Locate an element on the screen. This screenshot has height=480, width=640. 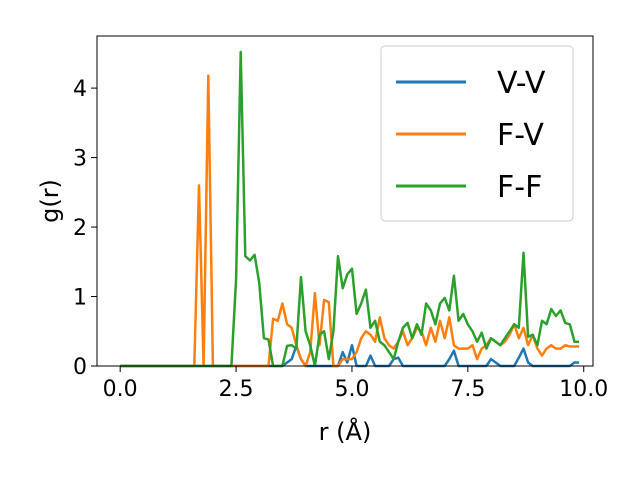
y-tick-label: 2 is located at coordinates (80, 228).